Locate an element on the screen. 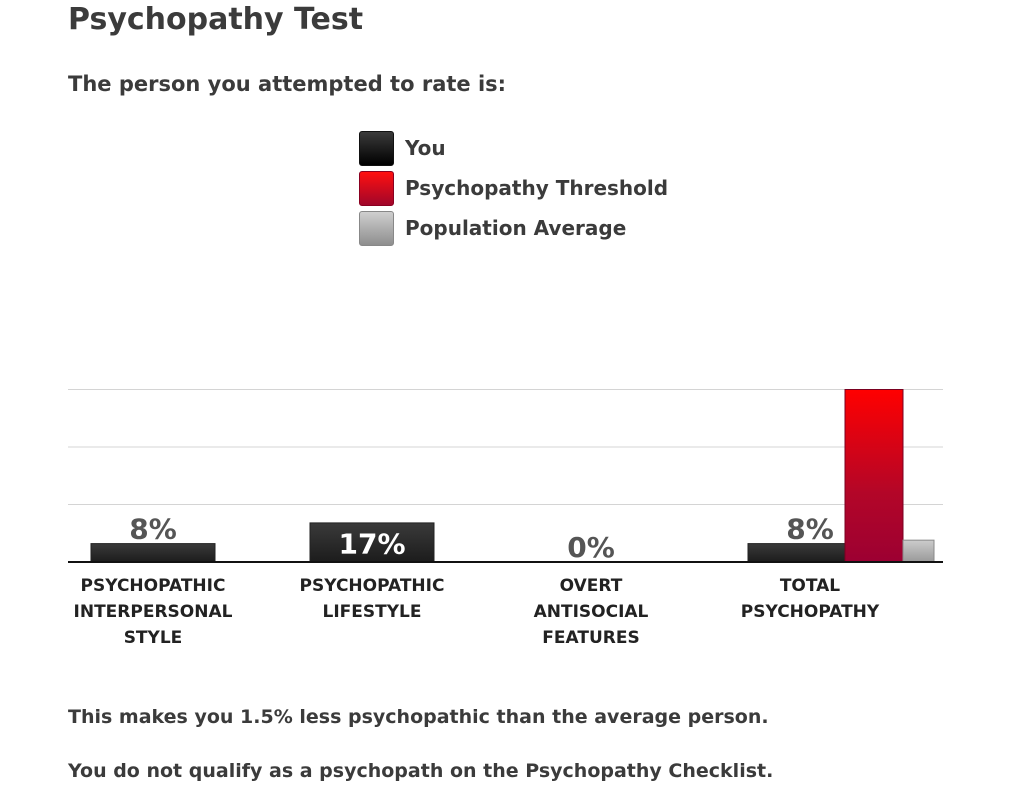  category-label-4: TOTAL PSYCHOPATHY is located at coordinates (810, 599).